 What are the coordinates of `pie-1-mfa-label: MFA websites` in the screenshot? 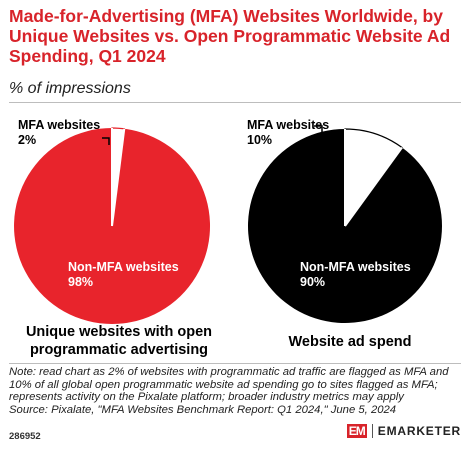 It's located at (288, 125).